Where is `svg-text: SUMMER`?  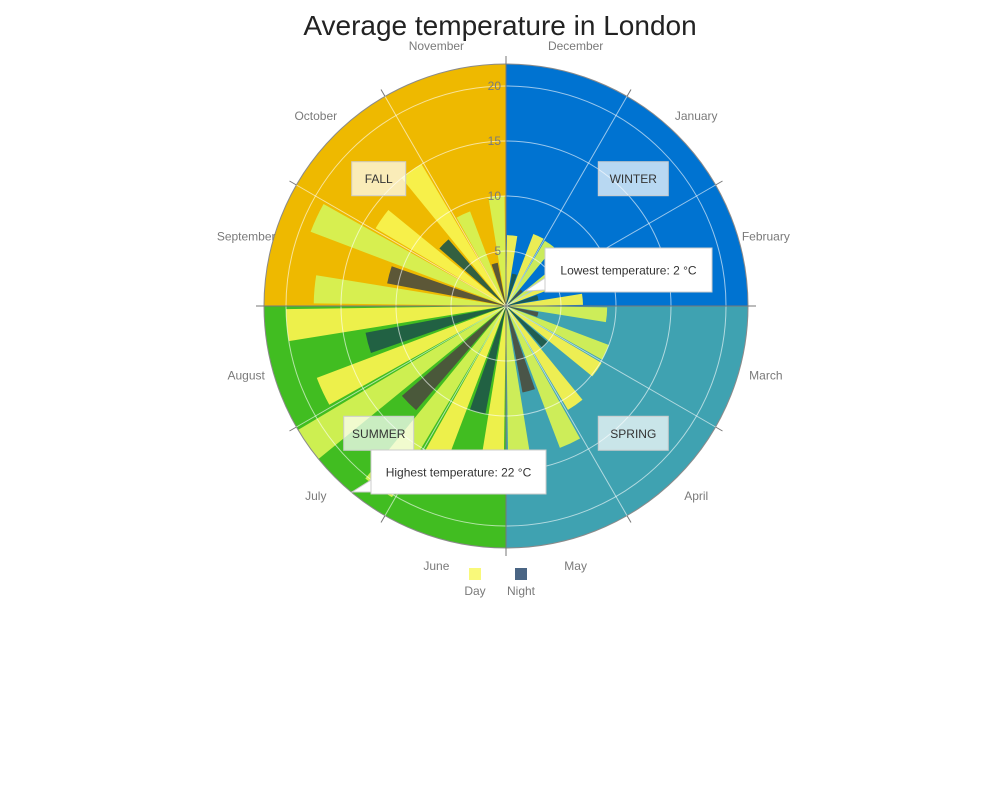 svg-text: SUMMER is located at coordinates (379, 434).